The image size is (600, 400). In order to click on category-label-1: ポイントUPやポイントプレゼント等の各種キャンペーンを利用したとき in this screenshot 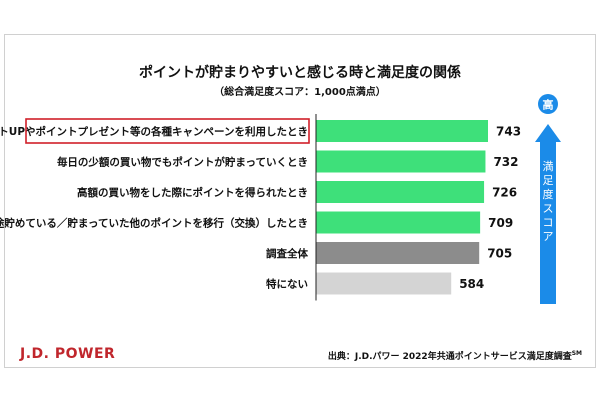, I will do `click(154, 131)`.